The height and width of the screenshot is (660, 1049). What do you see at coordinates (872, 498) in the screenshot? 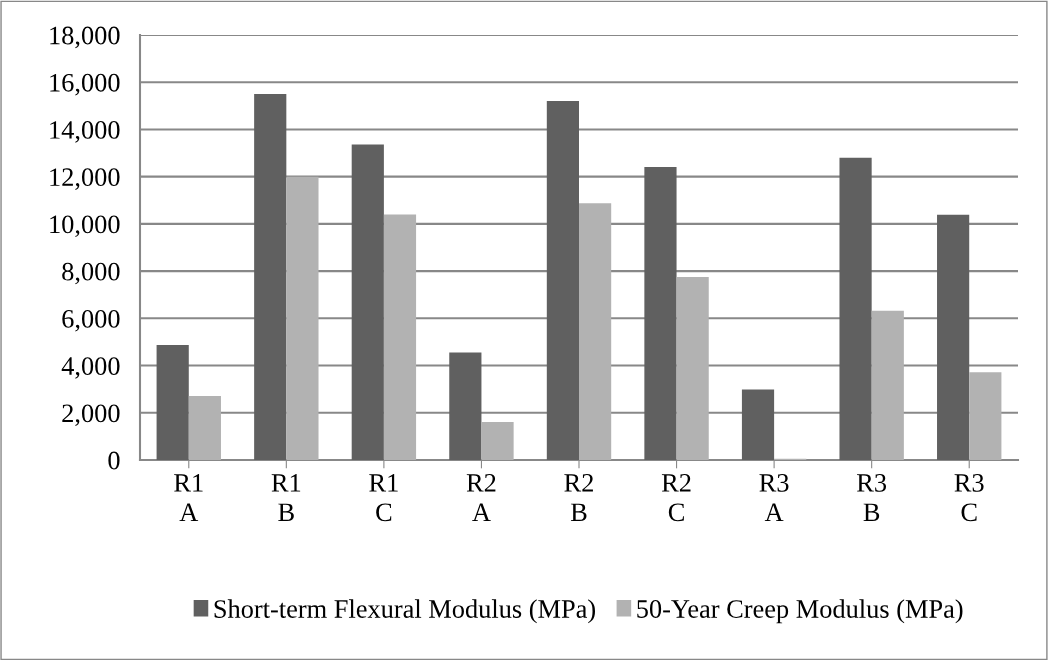
I see `x-tick-label: R3 B` at bounding box center [872, 498].